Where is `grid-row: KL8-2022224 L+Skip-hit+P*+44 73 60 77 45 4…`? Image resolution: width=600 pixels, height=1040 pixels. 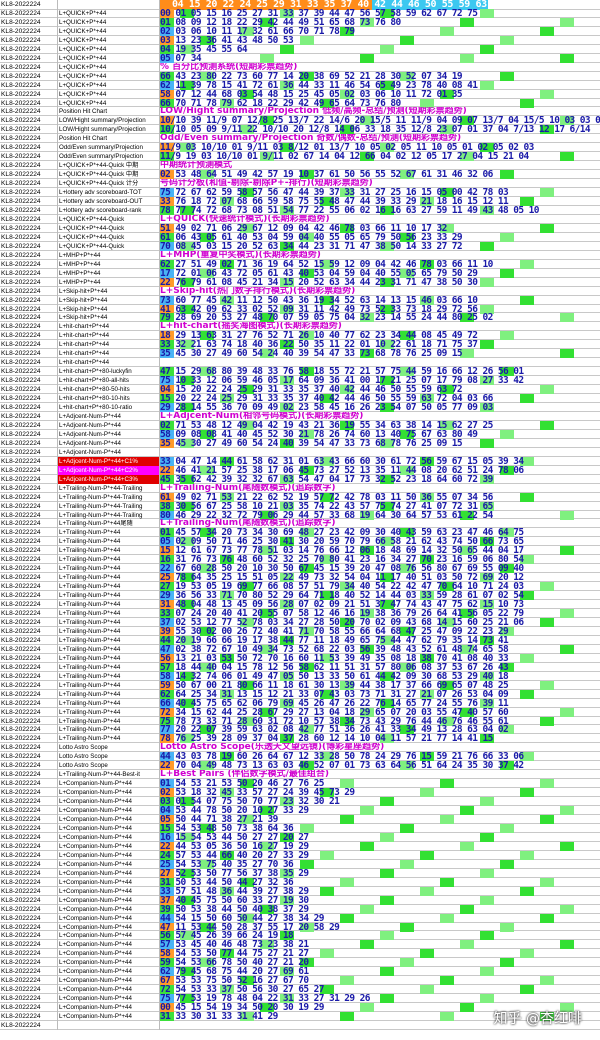 grid-row: KL8-2022224 L+Skip-hit+P*+44 73 60 77 45 4… is located at coordinates (300, 300).